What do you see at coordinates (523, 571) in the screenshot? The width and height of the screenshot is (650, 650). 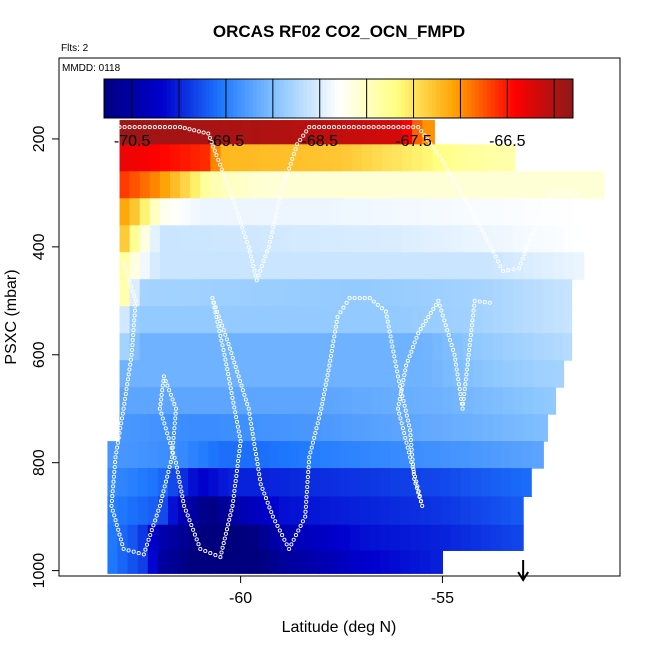 I see `end-marker` at bounding box center [523, 571].